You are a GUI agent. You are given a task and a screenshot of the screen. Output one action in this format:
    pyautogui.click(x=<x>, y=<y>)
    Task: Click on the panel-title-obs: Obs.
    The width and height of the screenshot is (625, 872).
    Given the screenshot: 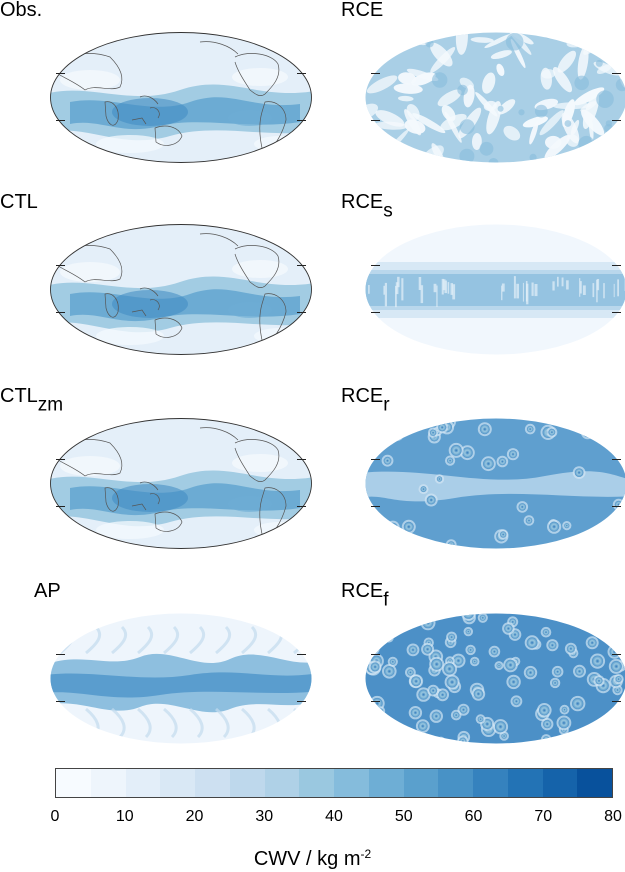 What is the action you would take?
    pyautogui.click(x=21, y=10)
    